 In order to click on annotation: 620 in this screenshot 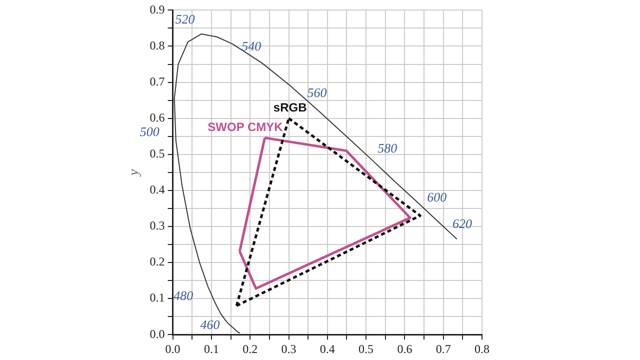, I will do `click(462, 223)`.